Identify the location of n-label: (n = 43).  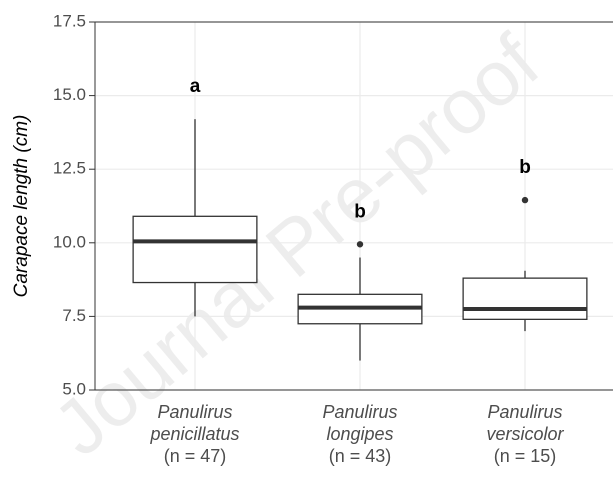
(360, 456).